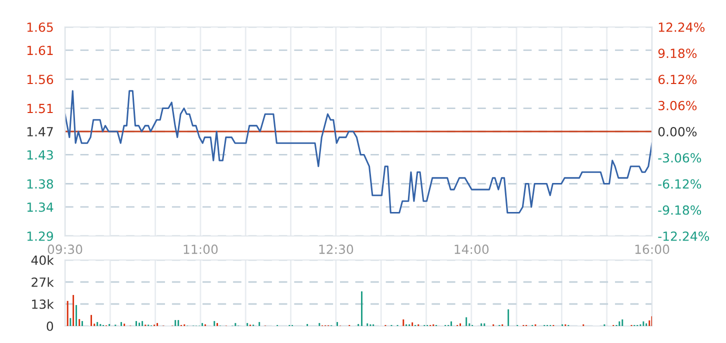  Describe the element at coordinates (40, 51) in the screenshot. I see `y-tick-label: 1.61` at that location.